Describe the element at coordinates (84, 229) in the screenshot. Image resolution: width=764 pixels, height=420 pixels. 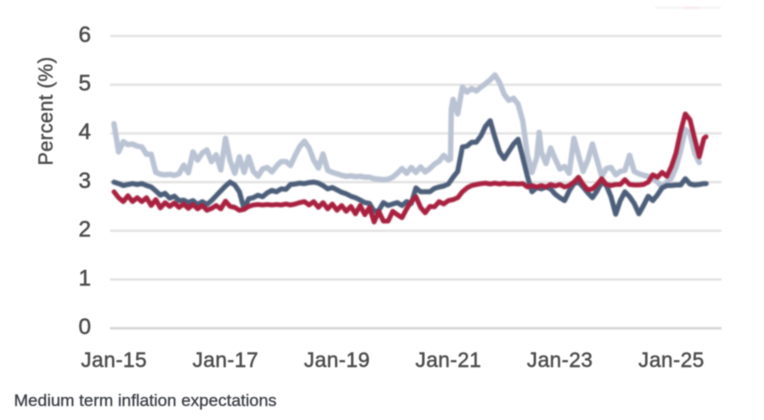
I see `svg-text: 2` at that location.